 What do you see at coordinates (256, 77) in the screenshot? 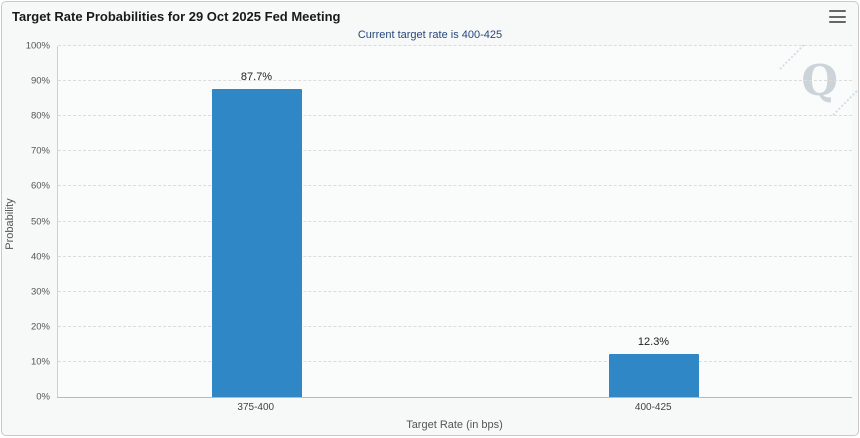
I see `bar-value-label: 87.7%` at bounding box center [256, 77].